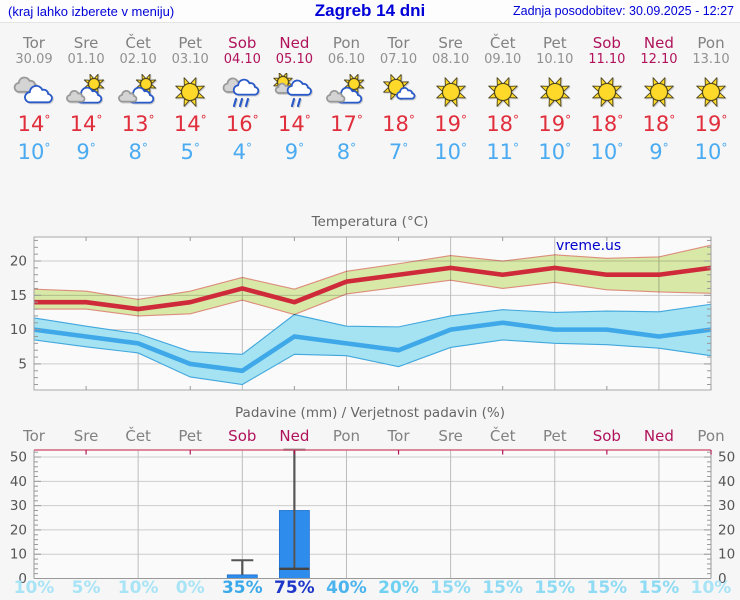 The width and height of the screenshot is (740, 600). I want to click on tmin-value: 4°, so click(242, 152).